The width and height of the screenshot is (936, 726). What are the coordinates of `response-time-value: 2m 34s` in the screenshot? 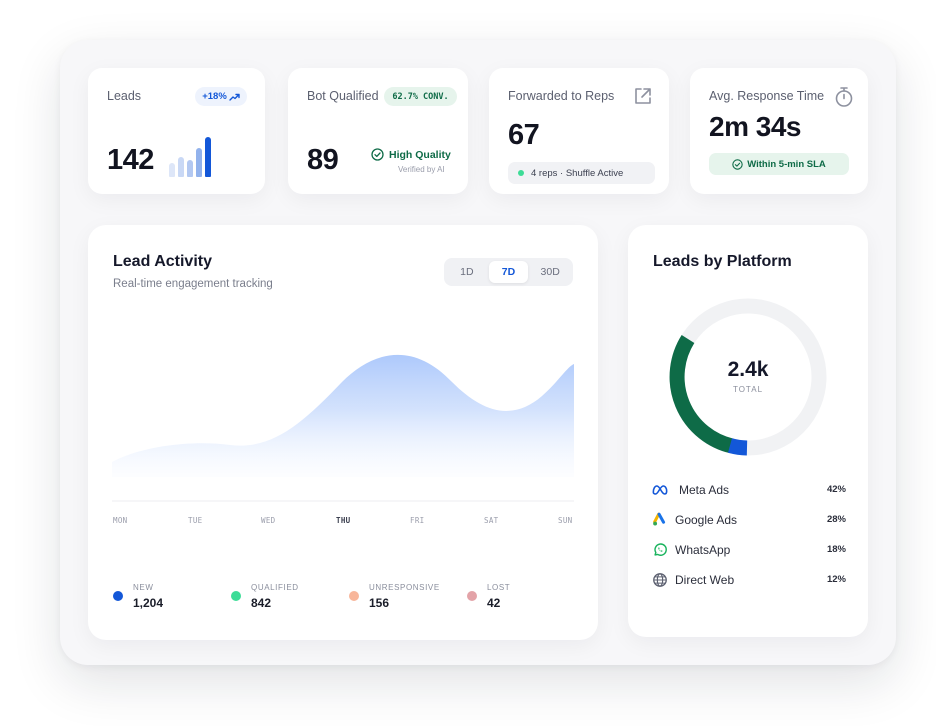 It's located at (755, 126).